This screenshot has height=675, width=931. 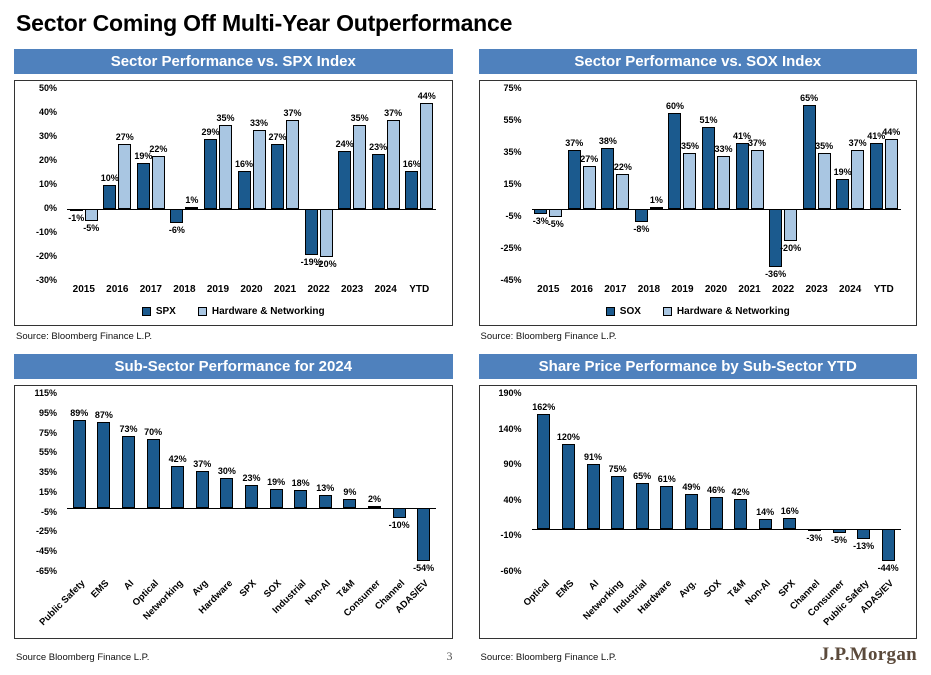 What do you see at coordinates (47, 184) in the screenshot?
I see `y-tick-label: 10%` at bounding box center [47, 184].